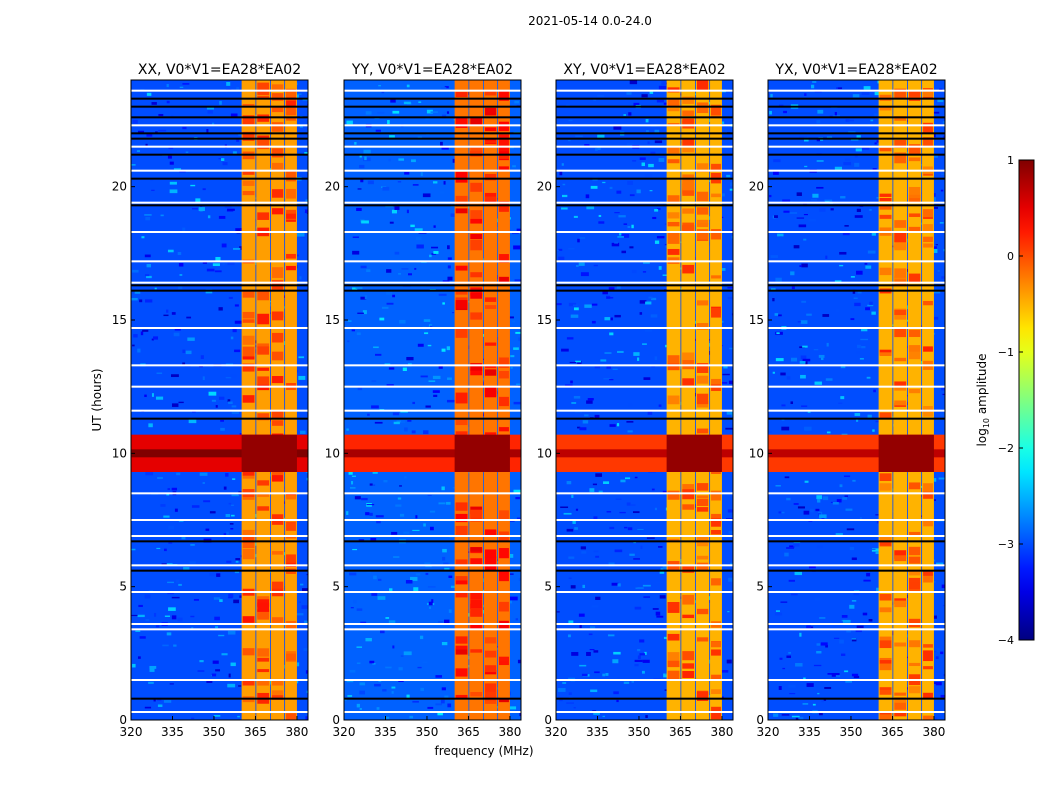 This screenshot has width=1050, height=800. Describe the element at coordinates (344, 732) in the screenshot. I see `x-tick-label: 320` at that location.